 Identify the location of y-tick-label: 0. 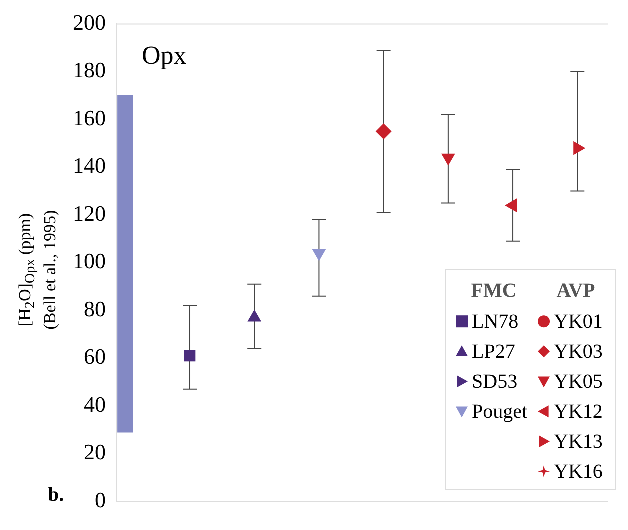
(100, 499).